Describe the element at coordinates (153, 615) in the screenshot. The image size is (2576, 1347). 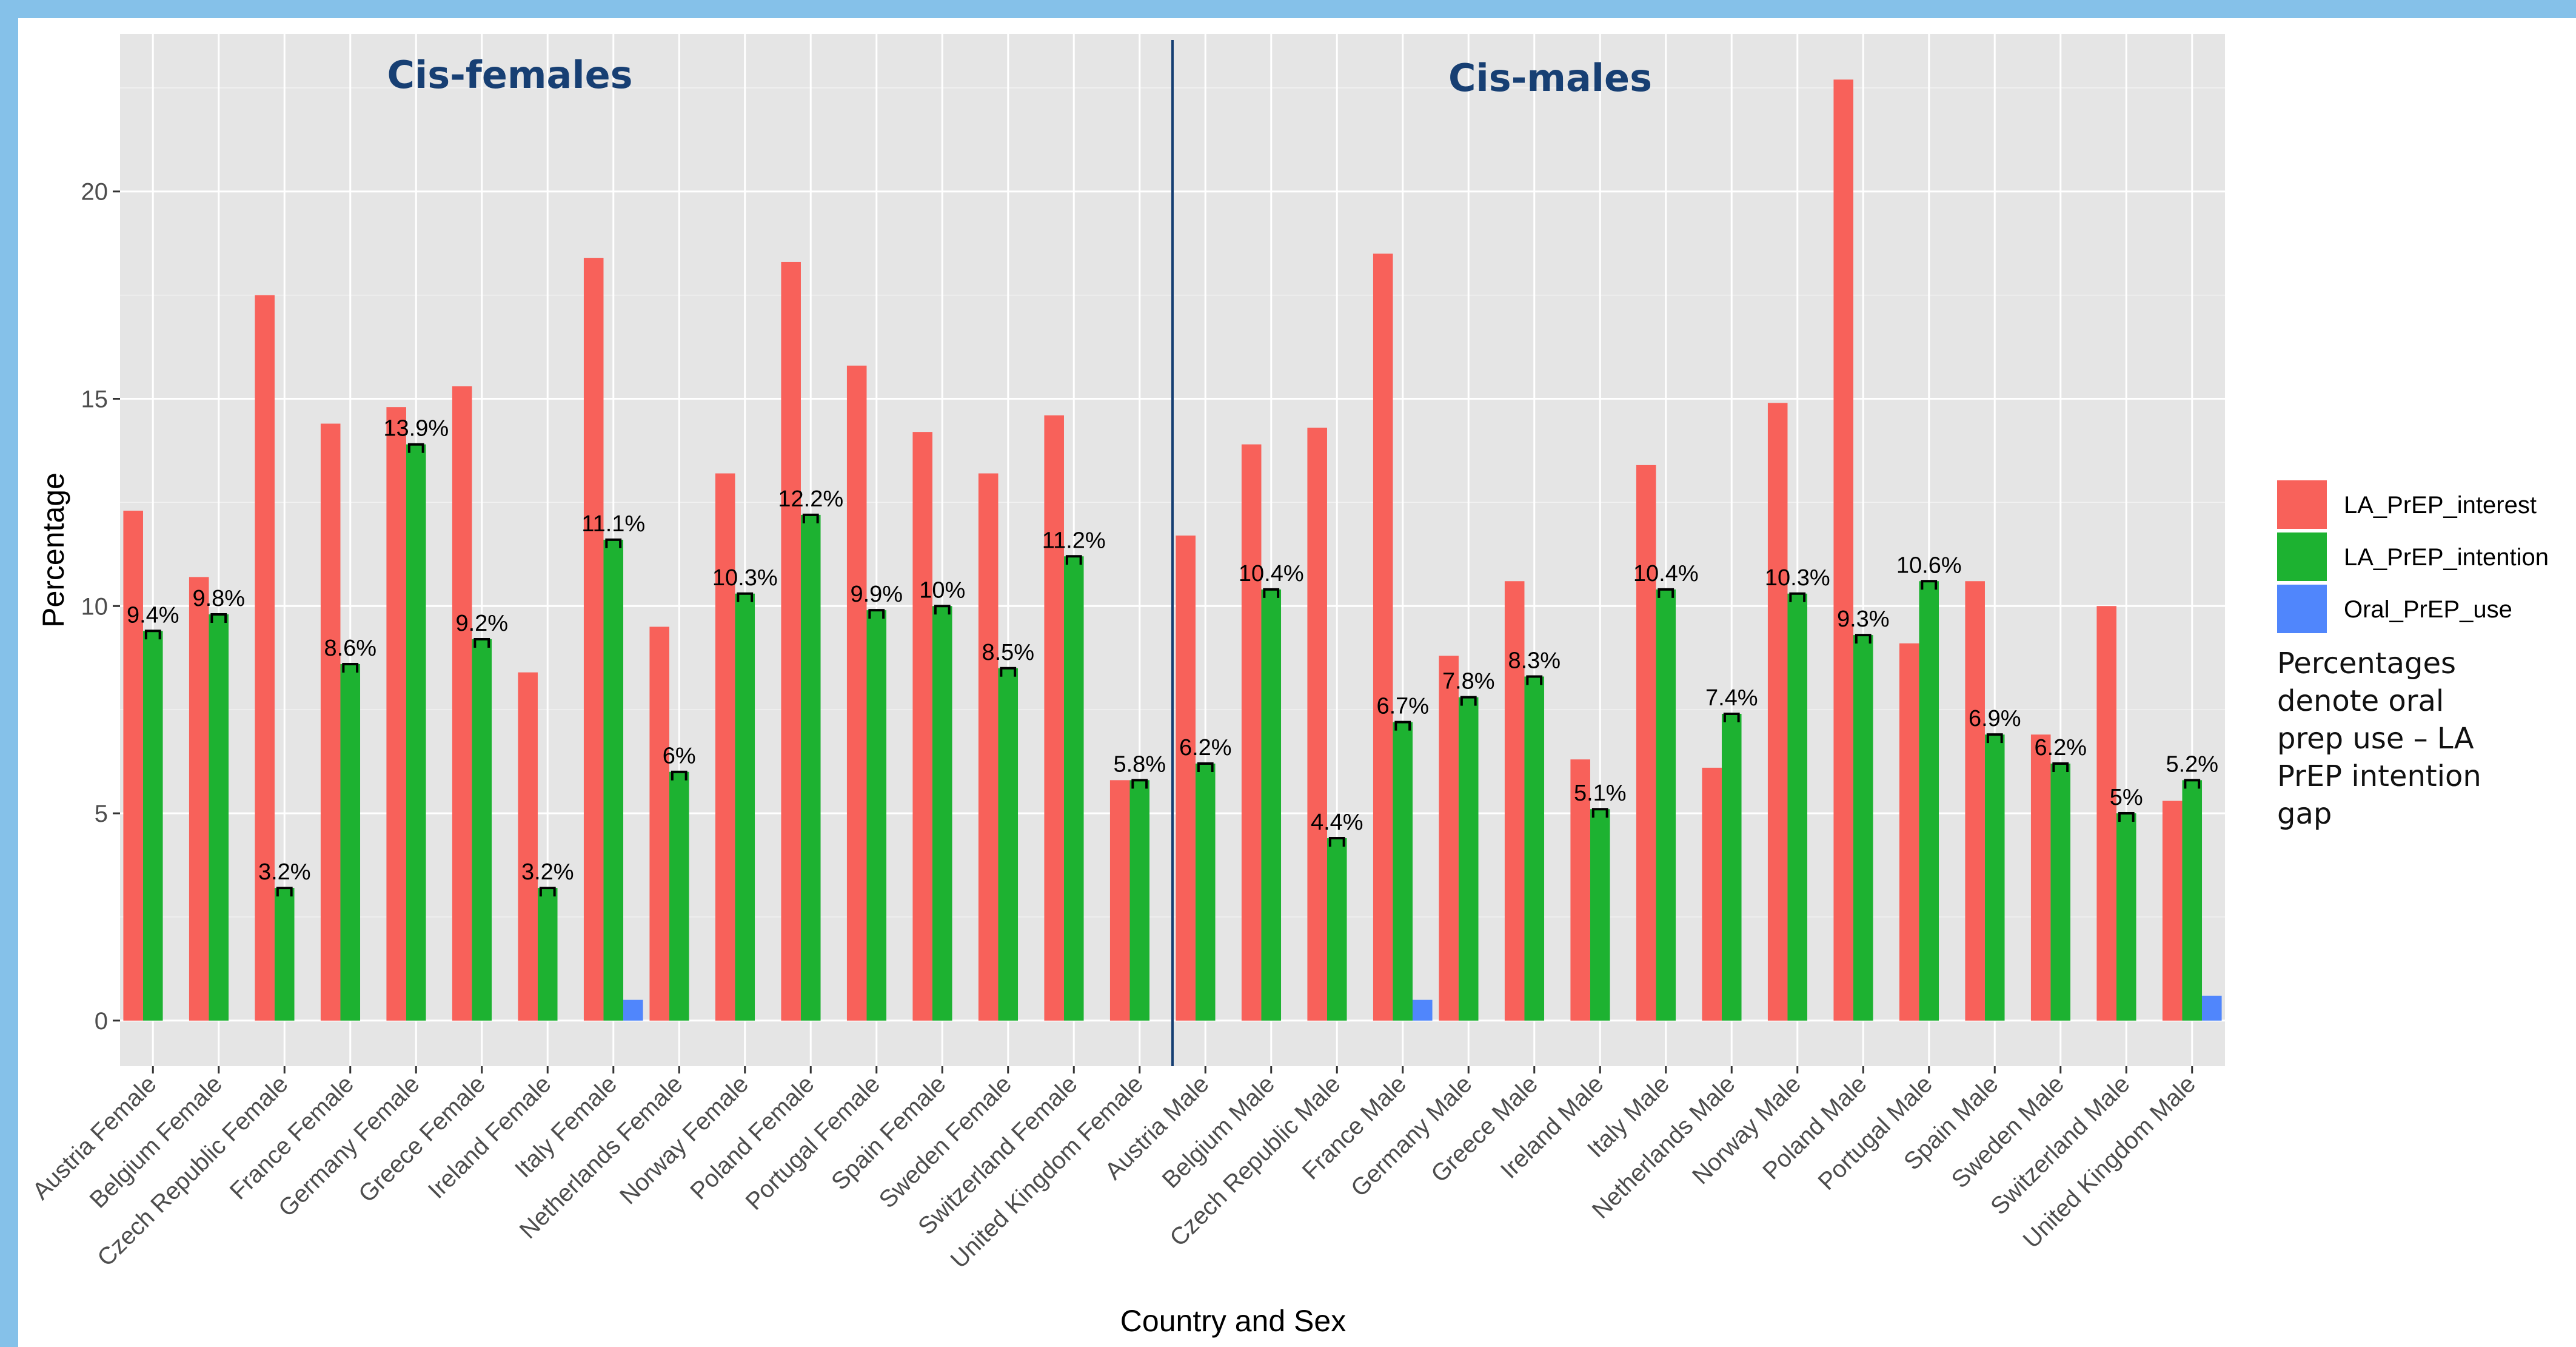
I see `gap-label: 9.4%` at that location.